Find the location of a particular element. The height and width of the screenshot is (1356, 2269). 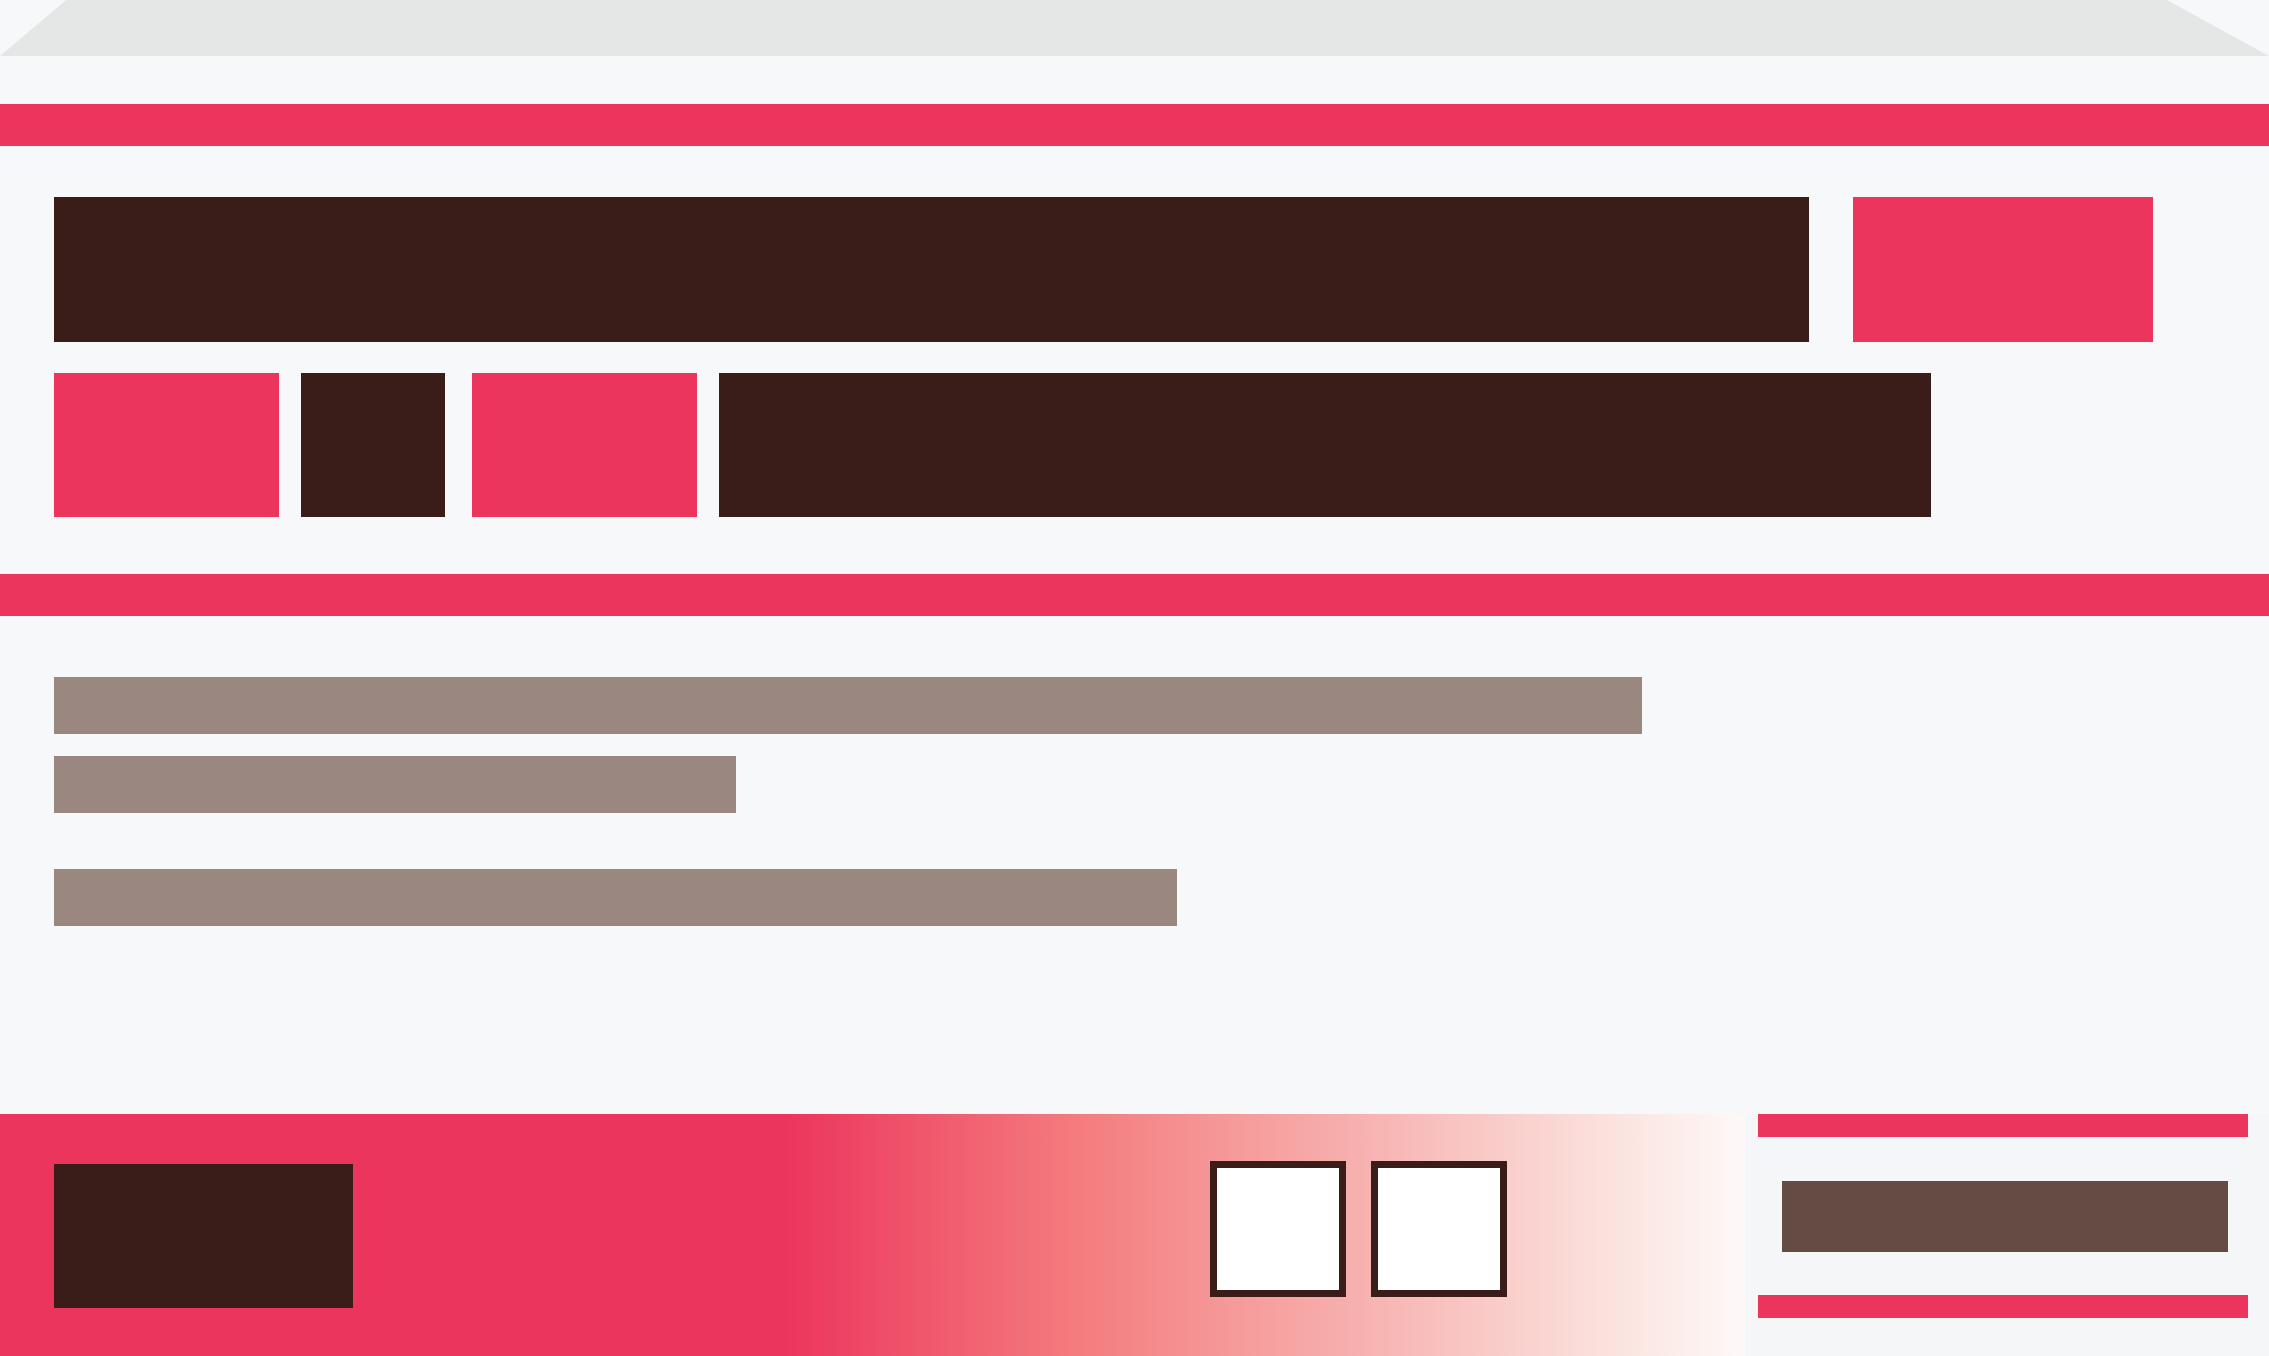

side-panel-button is located at coordinates (2005, 1216).